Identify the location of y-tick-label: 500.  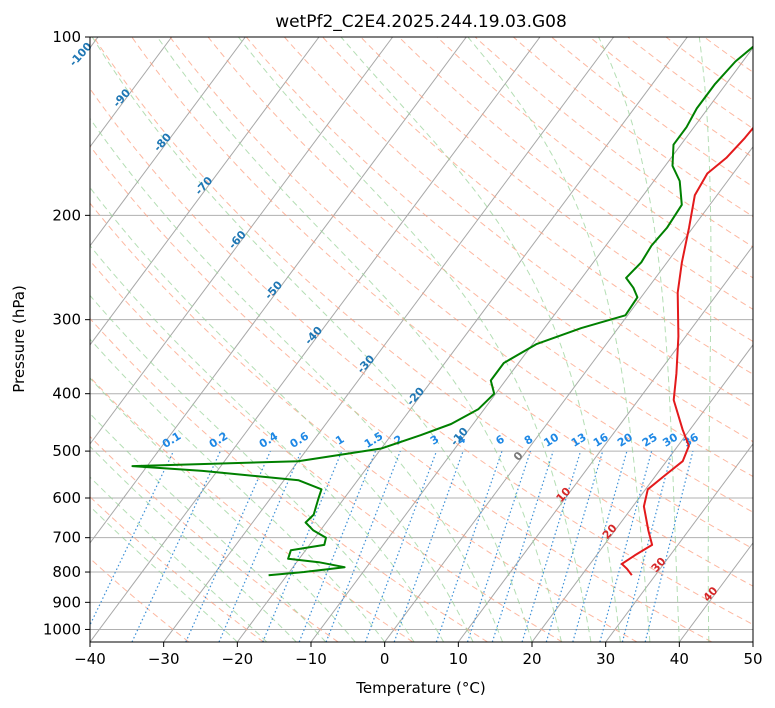
(66, 451).